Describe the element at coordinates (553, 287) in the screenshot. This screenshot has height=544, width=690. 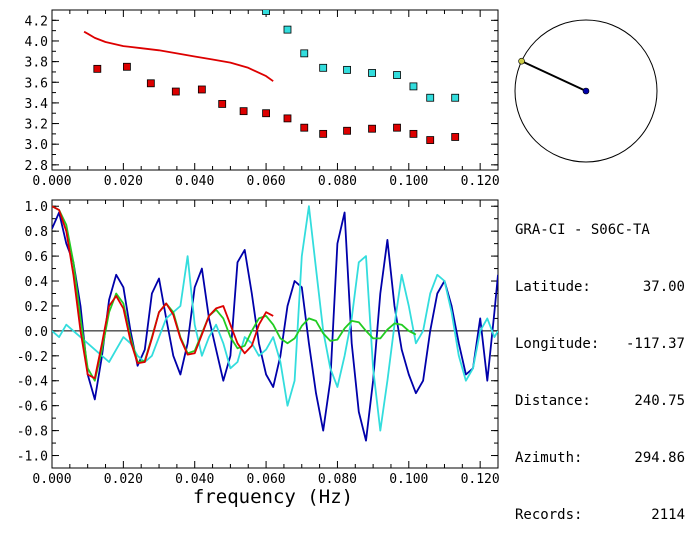
I see `latitude-label: Latitude:` at that location.